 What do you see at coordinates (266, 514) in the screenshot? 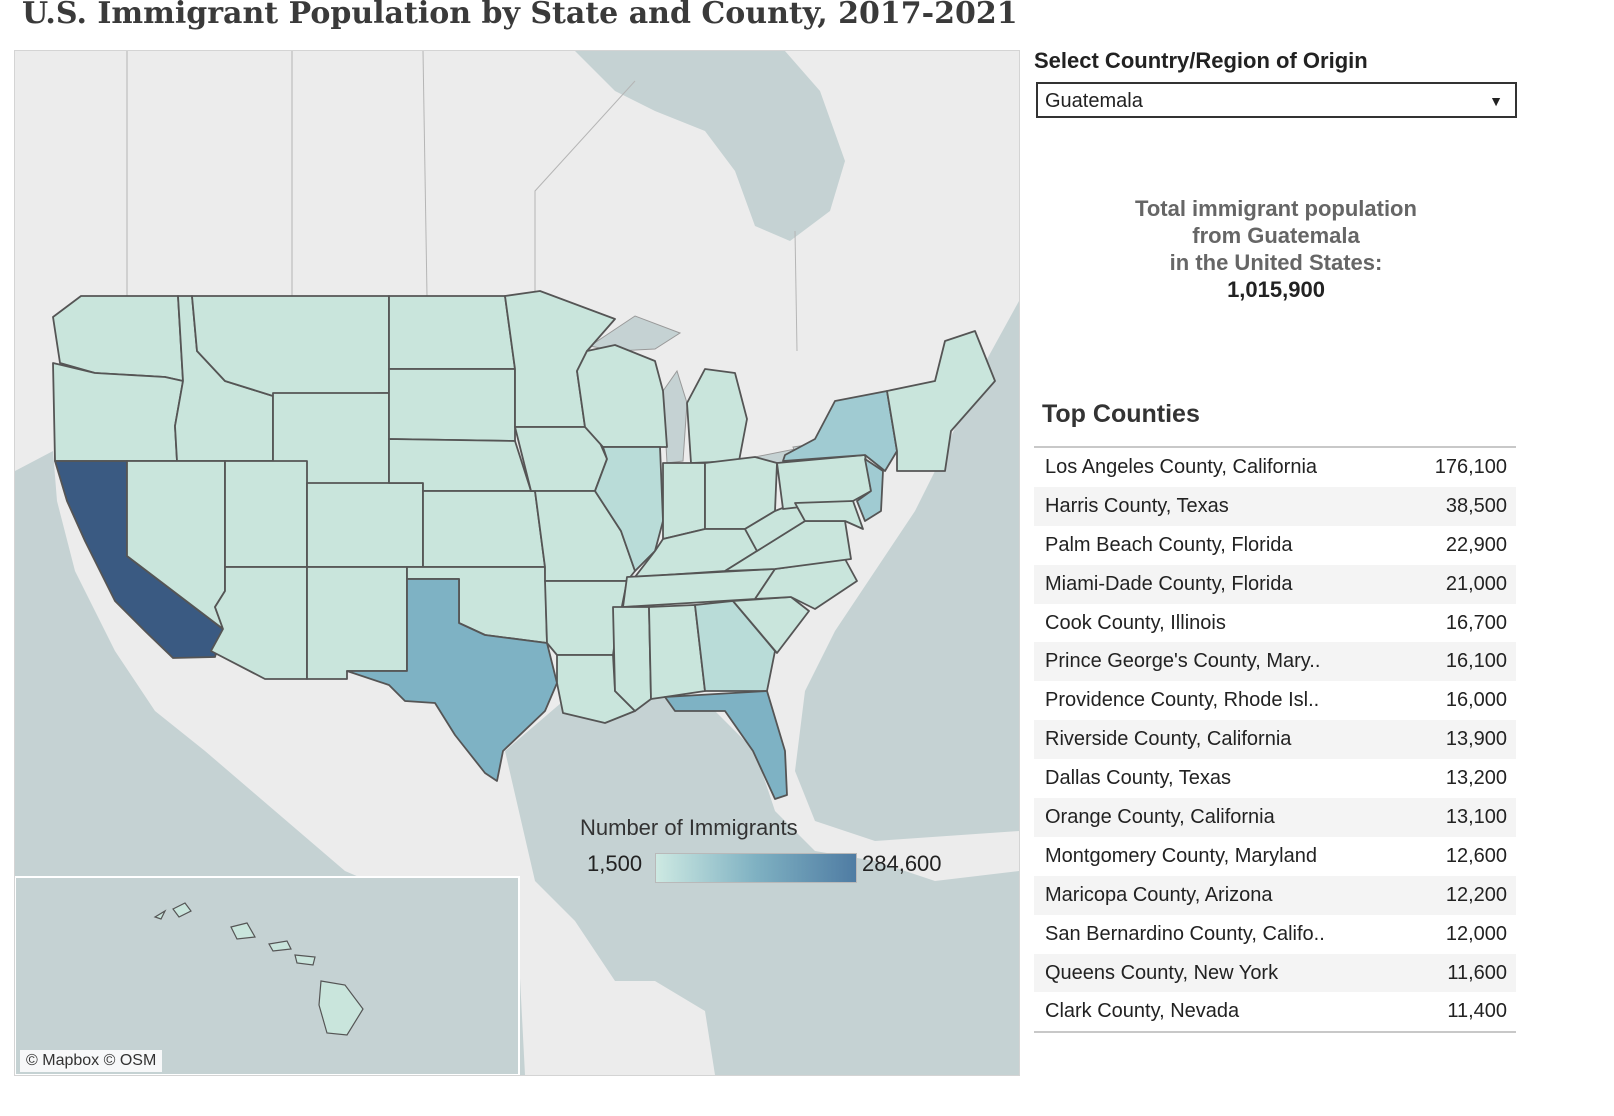
I see `state-utah` at bounding box center [266, 514].